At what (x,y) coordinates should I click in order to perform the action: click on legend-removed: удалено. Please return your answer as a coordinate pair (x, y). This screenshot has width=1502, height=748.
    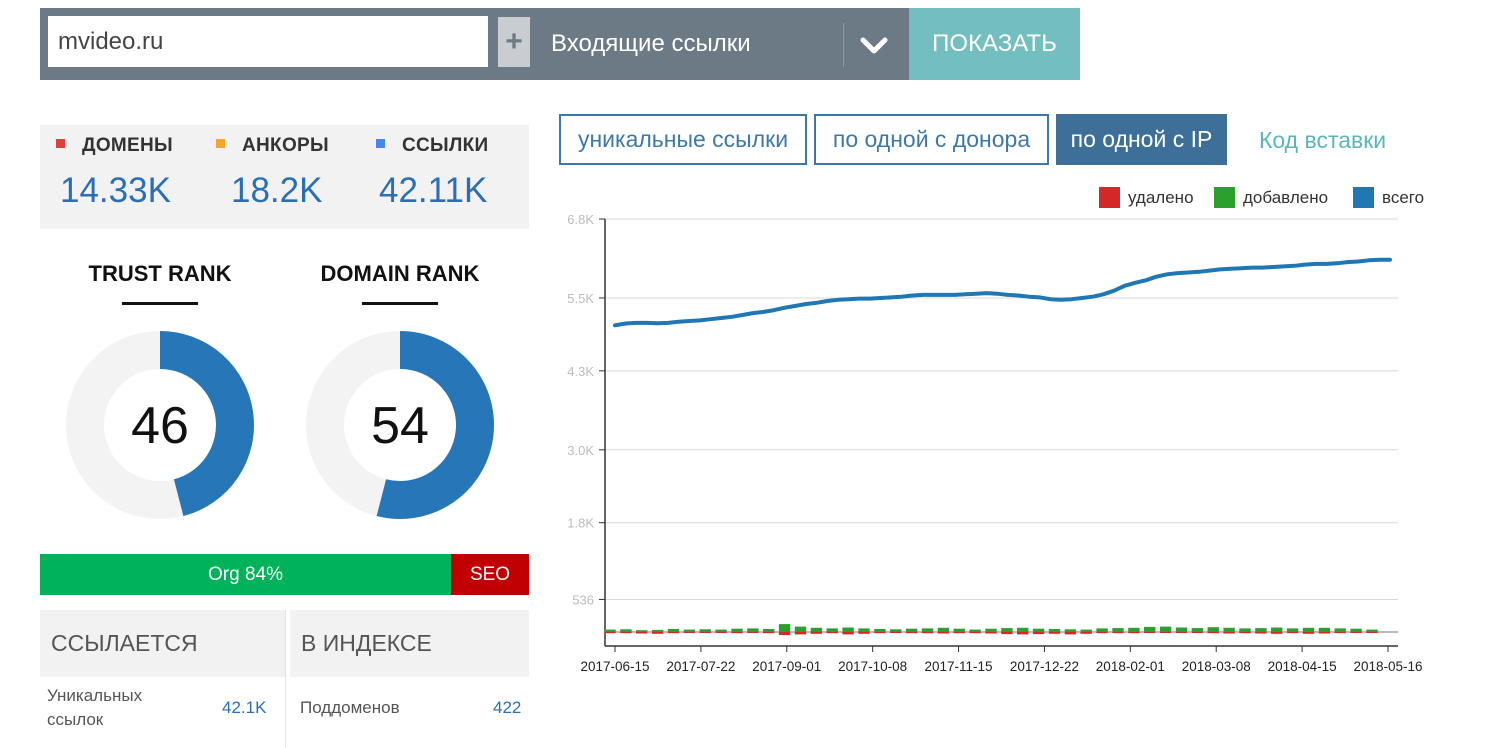
    Looking at the image, I should click on (1146, 197).